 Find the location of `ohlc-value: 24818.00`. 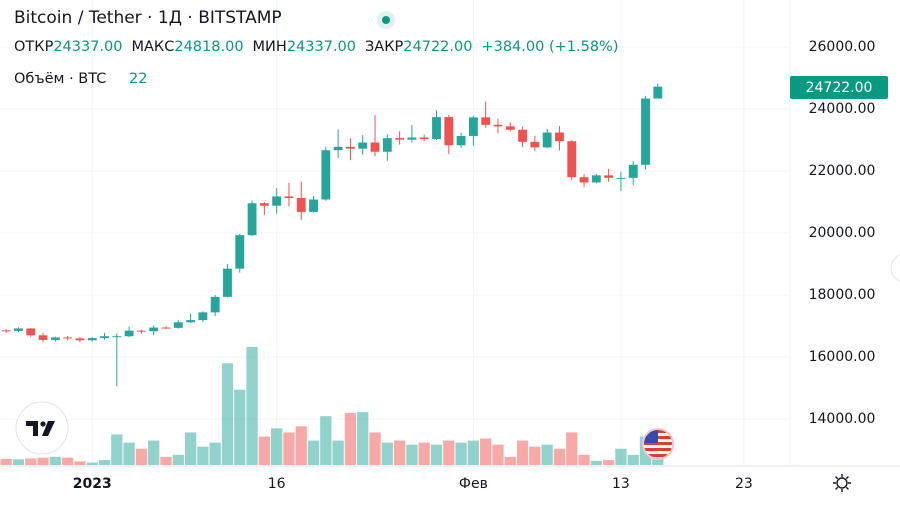

ohlc-value: 24818.00 is located at coordinates (209, 47).